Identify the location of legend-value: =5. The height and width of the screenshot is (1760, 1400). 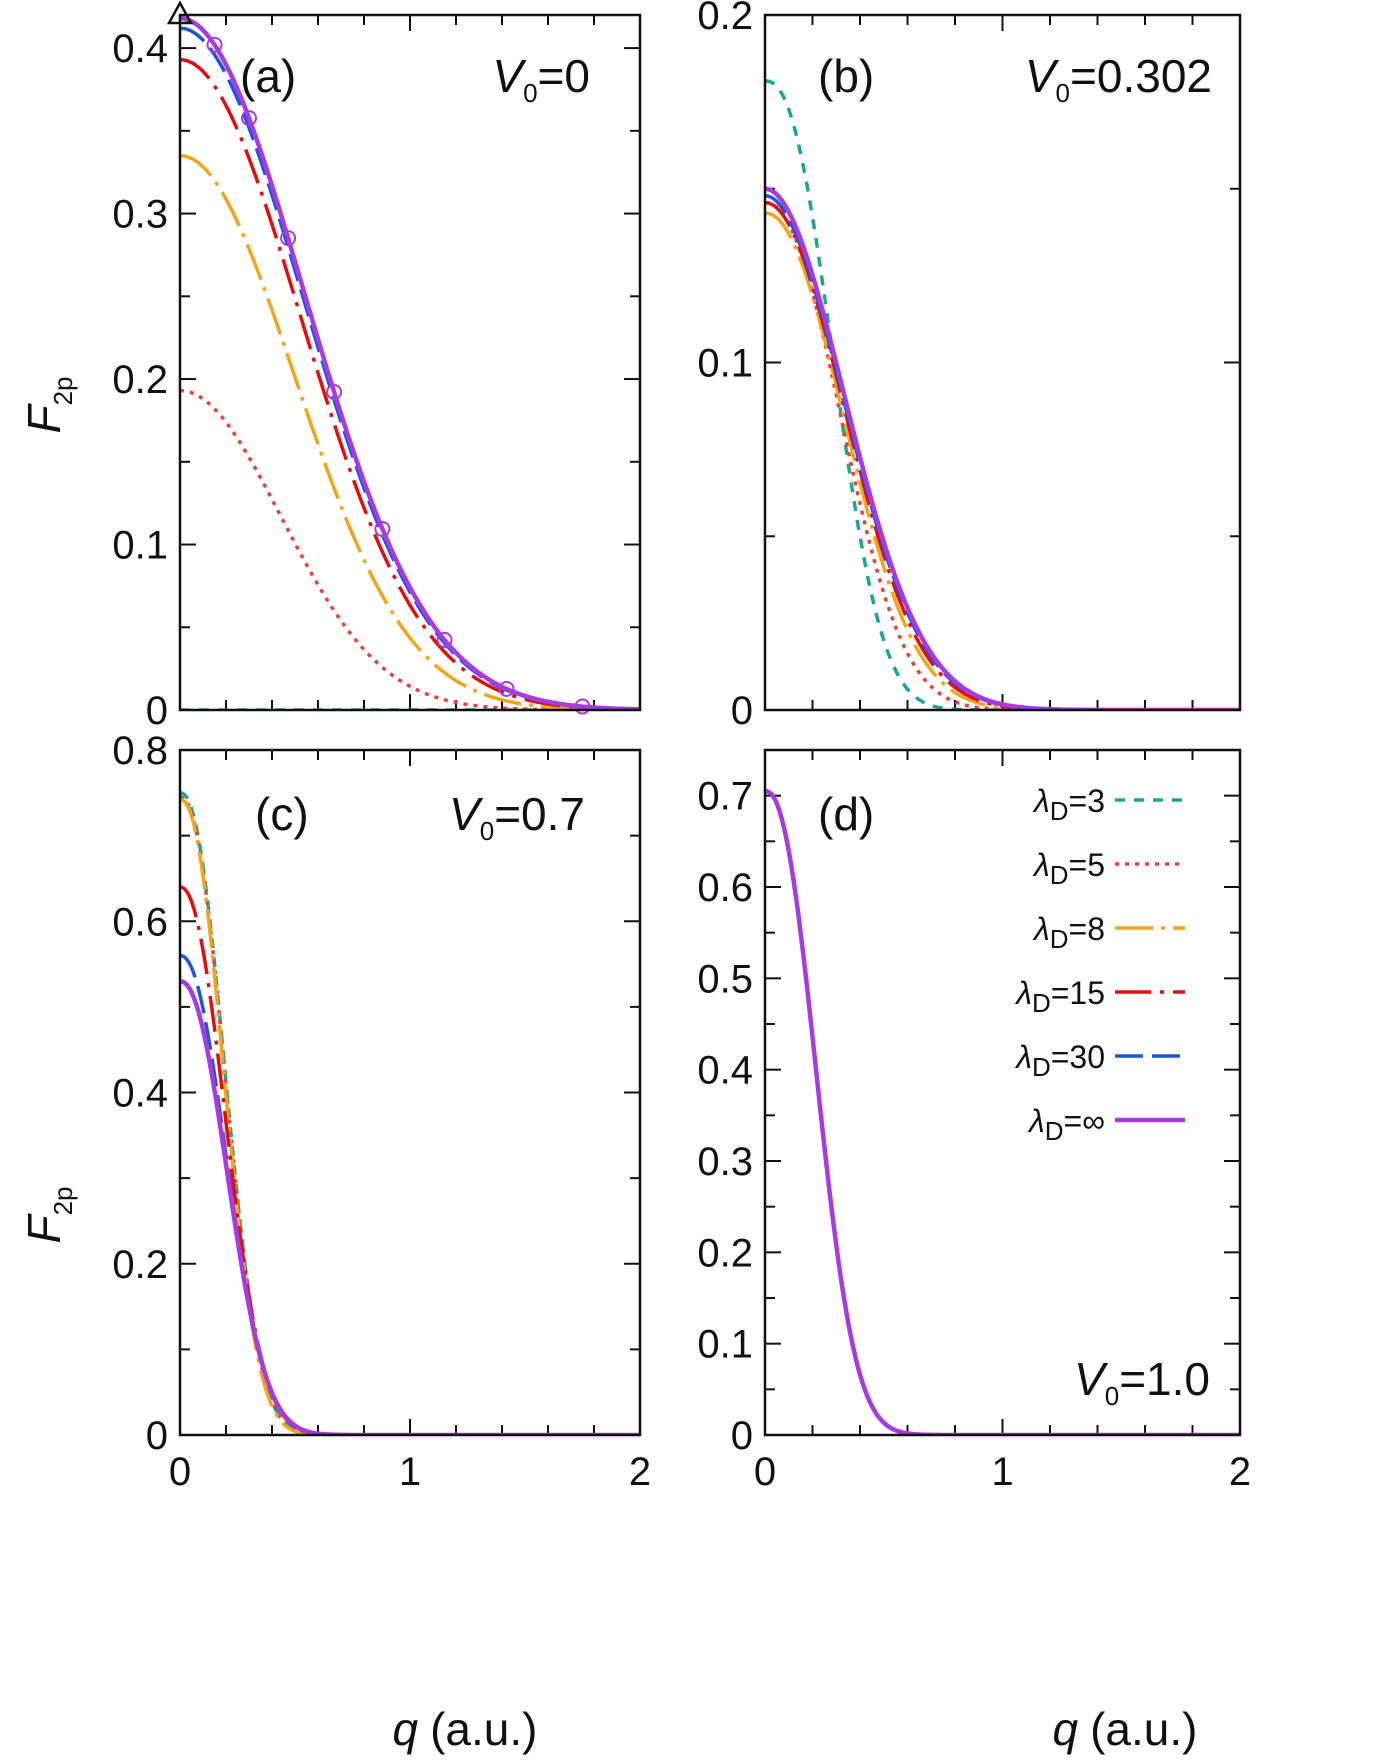
(1087, 865).